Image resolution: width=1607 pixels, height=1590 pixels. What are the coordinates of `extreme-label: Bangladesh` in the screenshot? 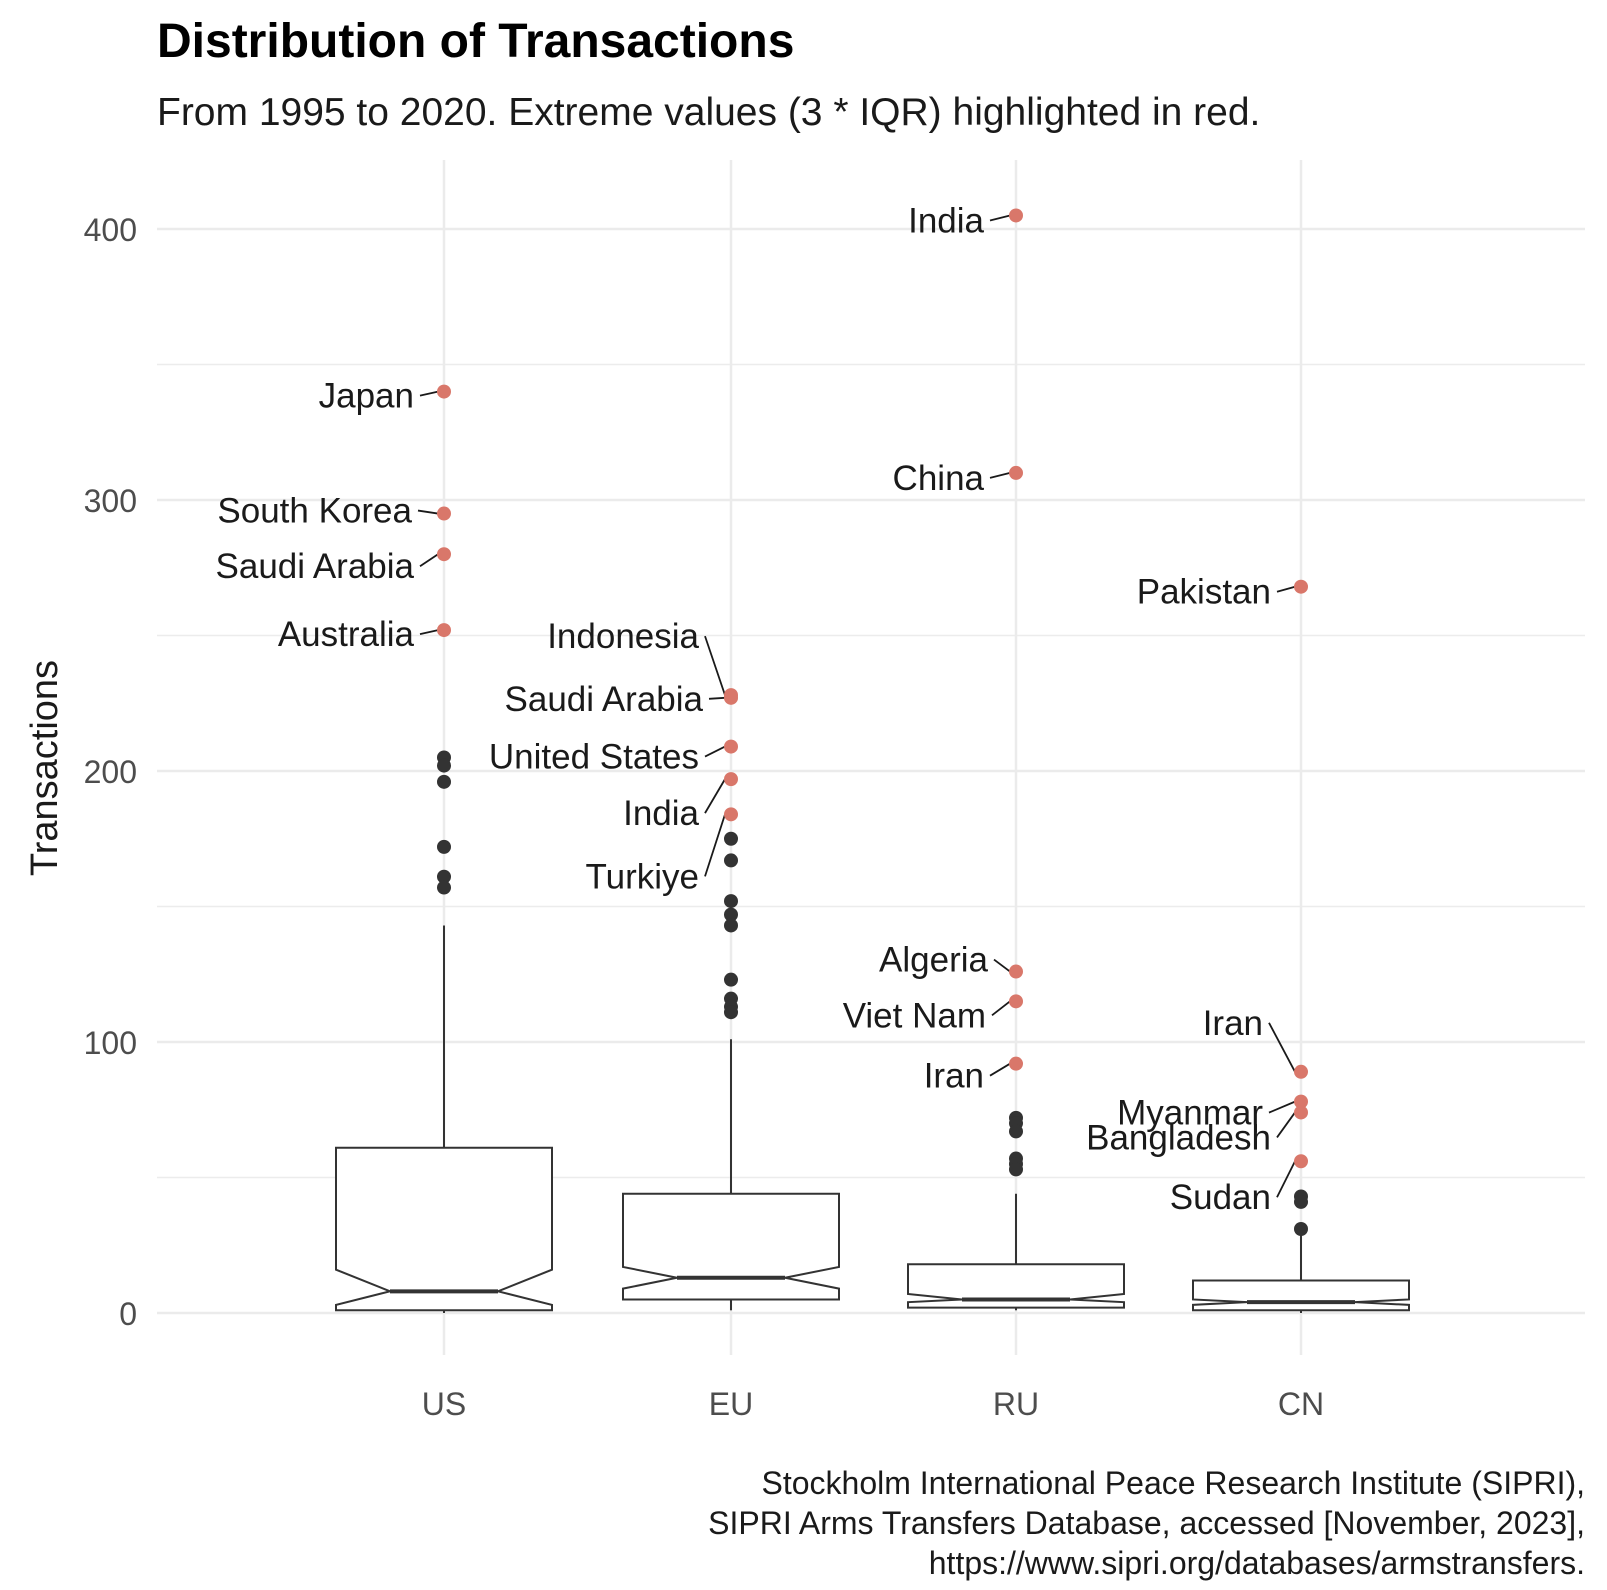 It's located at (1178, 1137).